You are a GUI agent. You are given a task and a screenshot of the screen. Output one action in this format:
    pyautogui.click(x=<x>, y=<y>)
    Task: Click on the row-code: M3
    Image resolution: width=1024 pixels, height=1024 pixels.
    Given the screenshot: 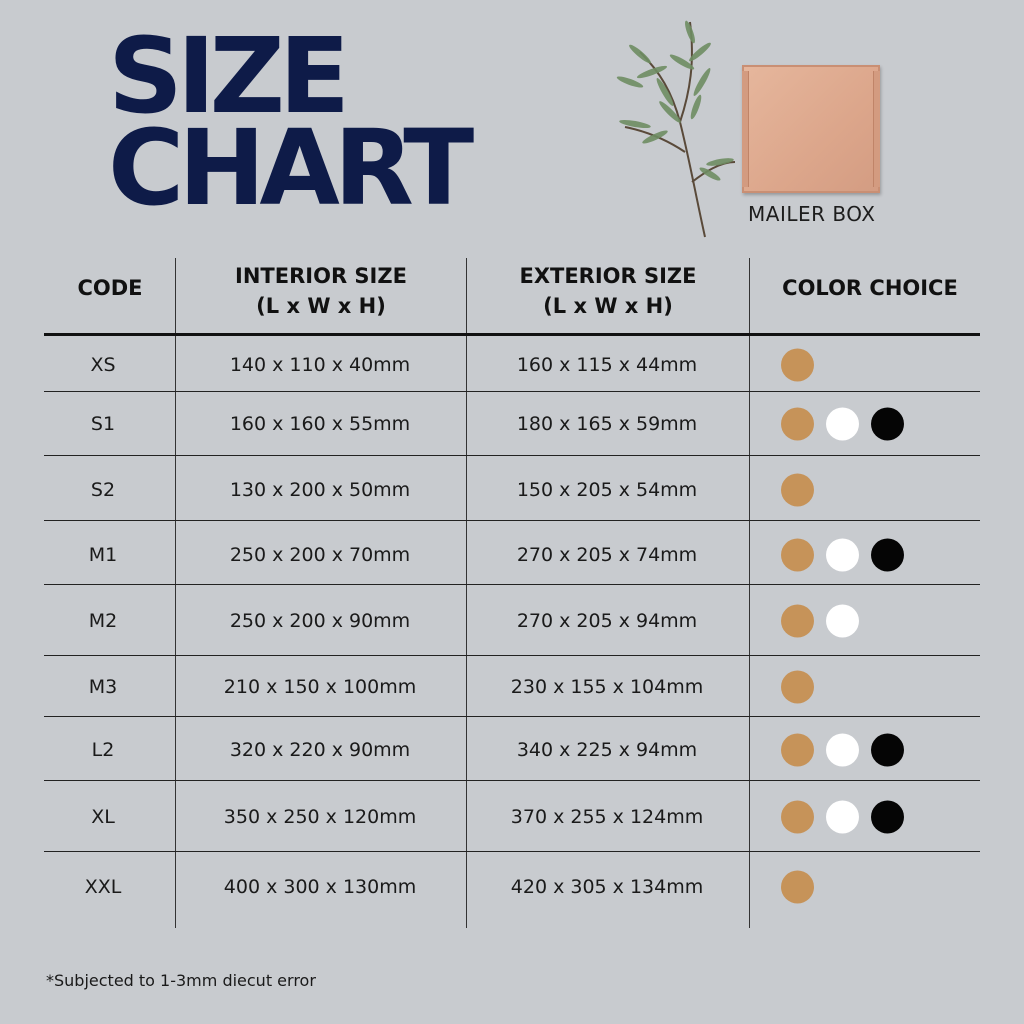 What is the action you would take?
    pyautogui.click(x=103, y=687)
    